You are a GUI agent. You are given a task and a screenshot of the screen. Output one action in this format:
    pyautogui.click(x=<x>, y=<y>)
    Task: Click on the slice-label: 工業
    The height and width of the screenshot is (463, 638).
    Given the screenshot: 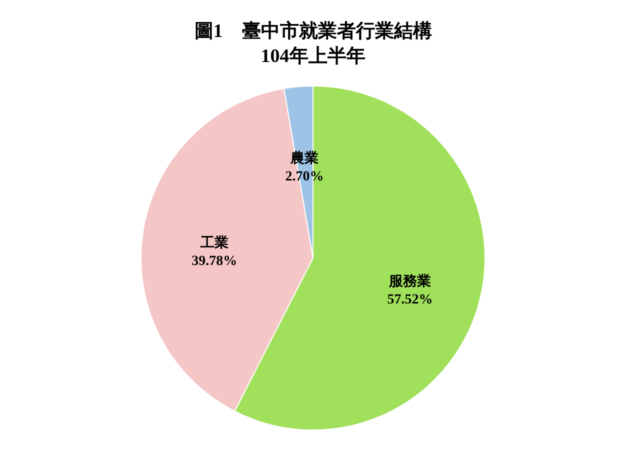 What is the action you would take?
    pyautogui.click(x=213, y=242)
    